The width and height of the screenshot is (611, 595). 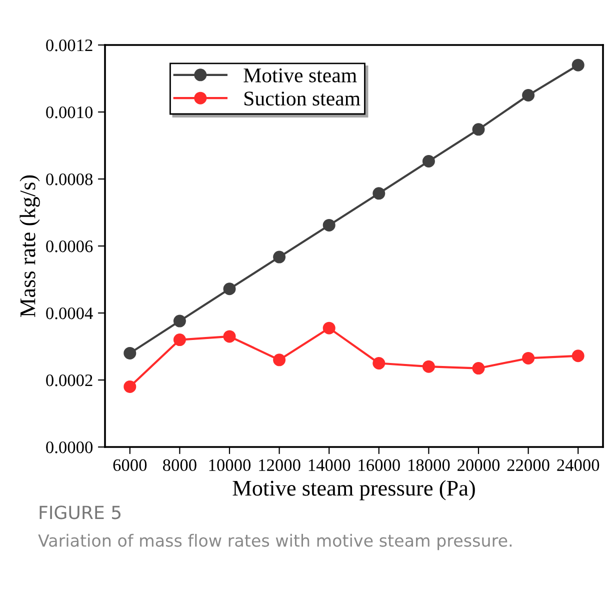 What do you see at coordinates (69, 45) in the screenshot?
I see `y-tick-label: 0.0012` at bounding box center [69, 45].